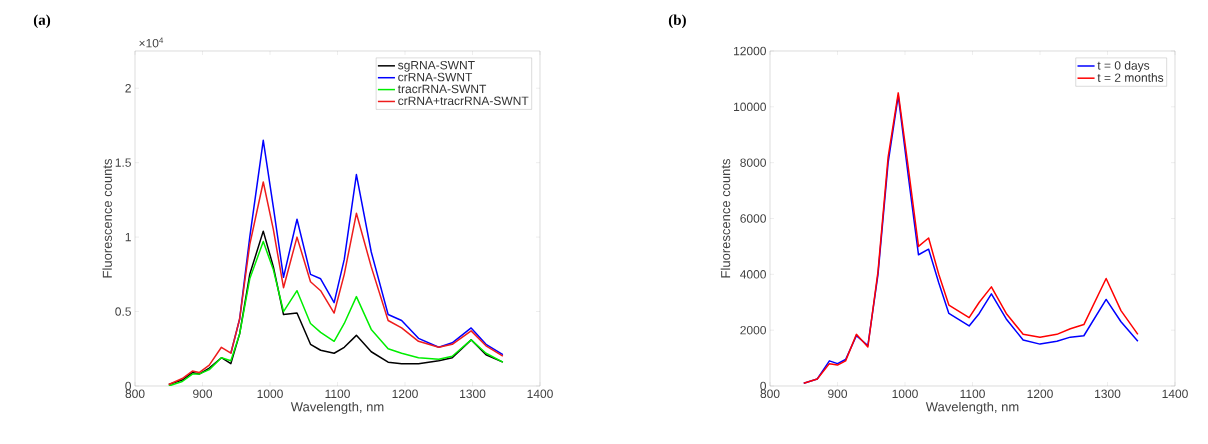 The height and width of the screenshot is (444, 1208). Describe the element at coordinates (128, 237) in the screenshot. I see `y-tick-label: 1` at that location.